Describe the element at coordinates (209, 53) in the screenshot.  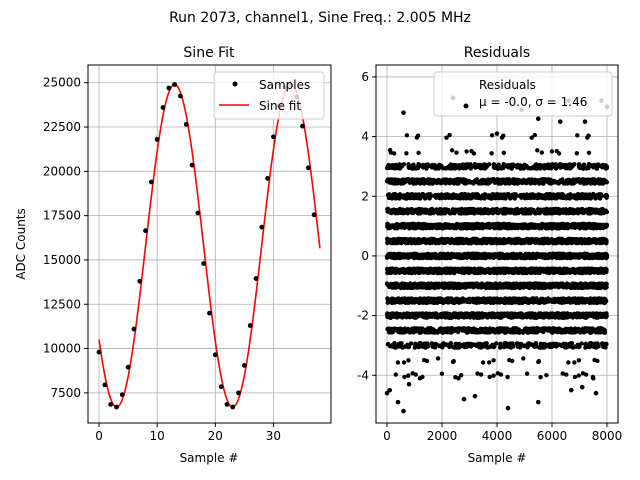
I see `sine-fit-title: Sine Fit` at that location.